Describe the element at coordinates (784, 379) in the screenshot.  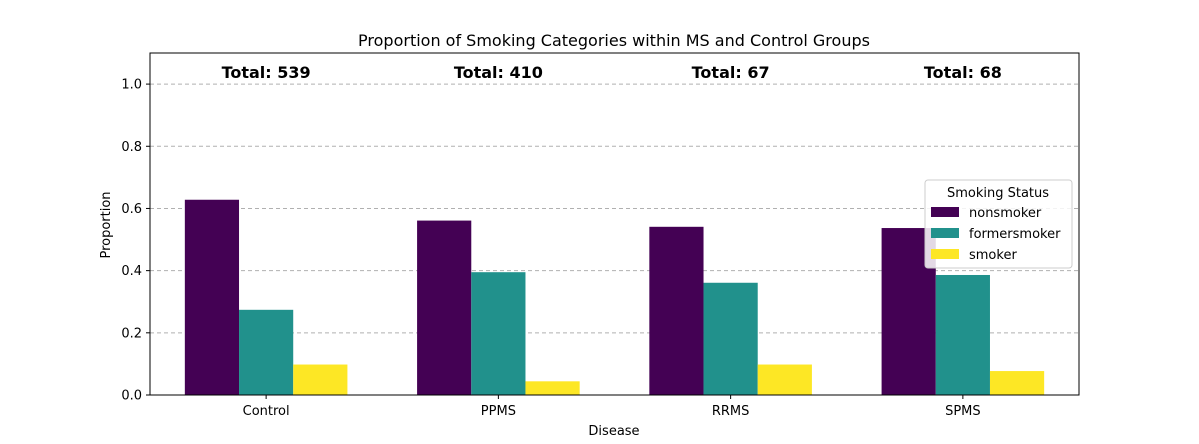
I see `bar-smoker-rrms` at that location.